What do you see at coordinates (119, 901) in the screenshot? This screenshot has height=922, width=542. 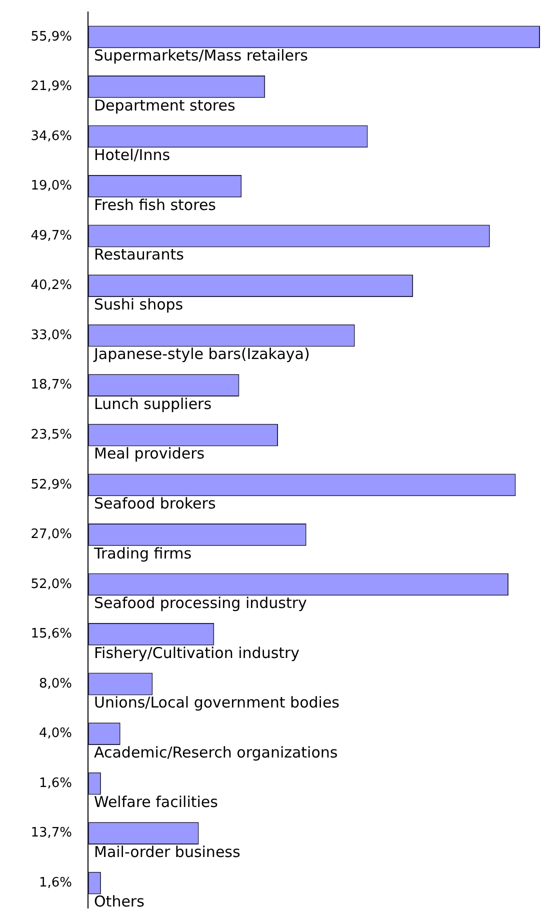 I see `y-tick-label: Others` at bounding box center [119, 901].